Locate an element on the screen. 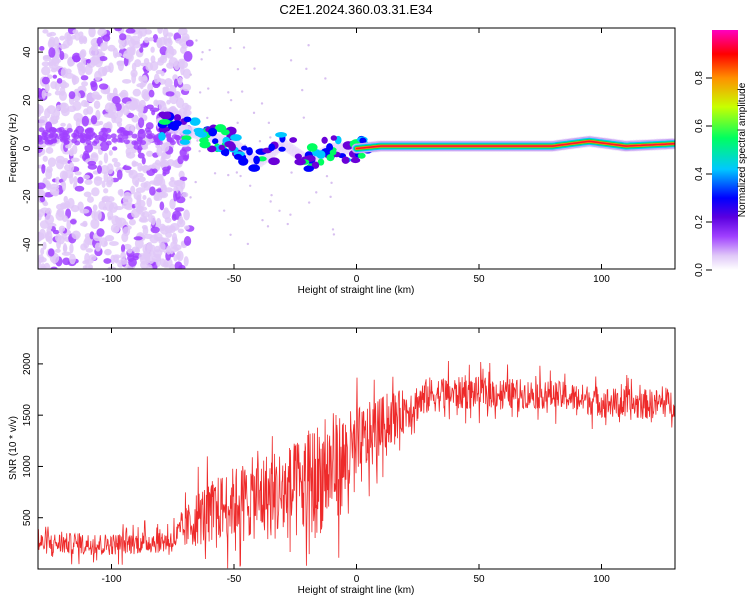 The width and height of the screenshot is (750, 600). top-y-tick-label: 40 is located at coordinates (27, 52).